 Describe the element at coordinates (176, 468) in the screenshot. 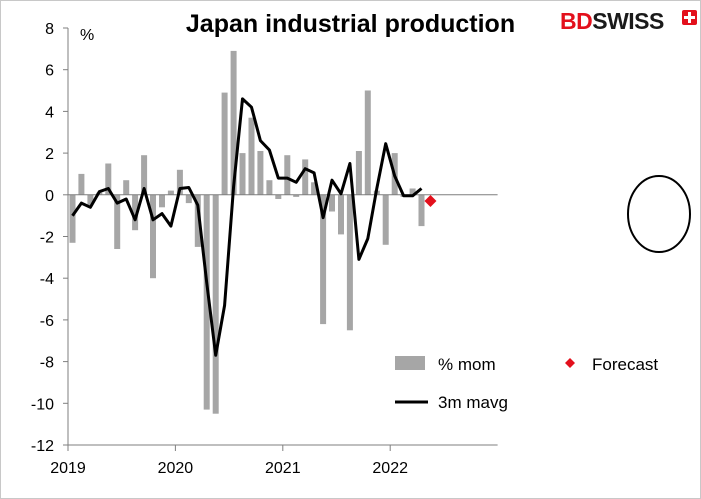

I see `x-tick-label: 2020` at that location.